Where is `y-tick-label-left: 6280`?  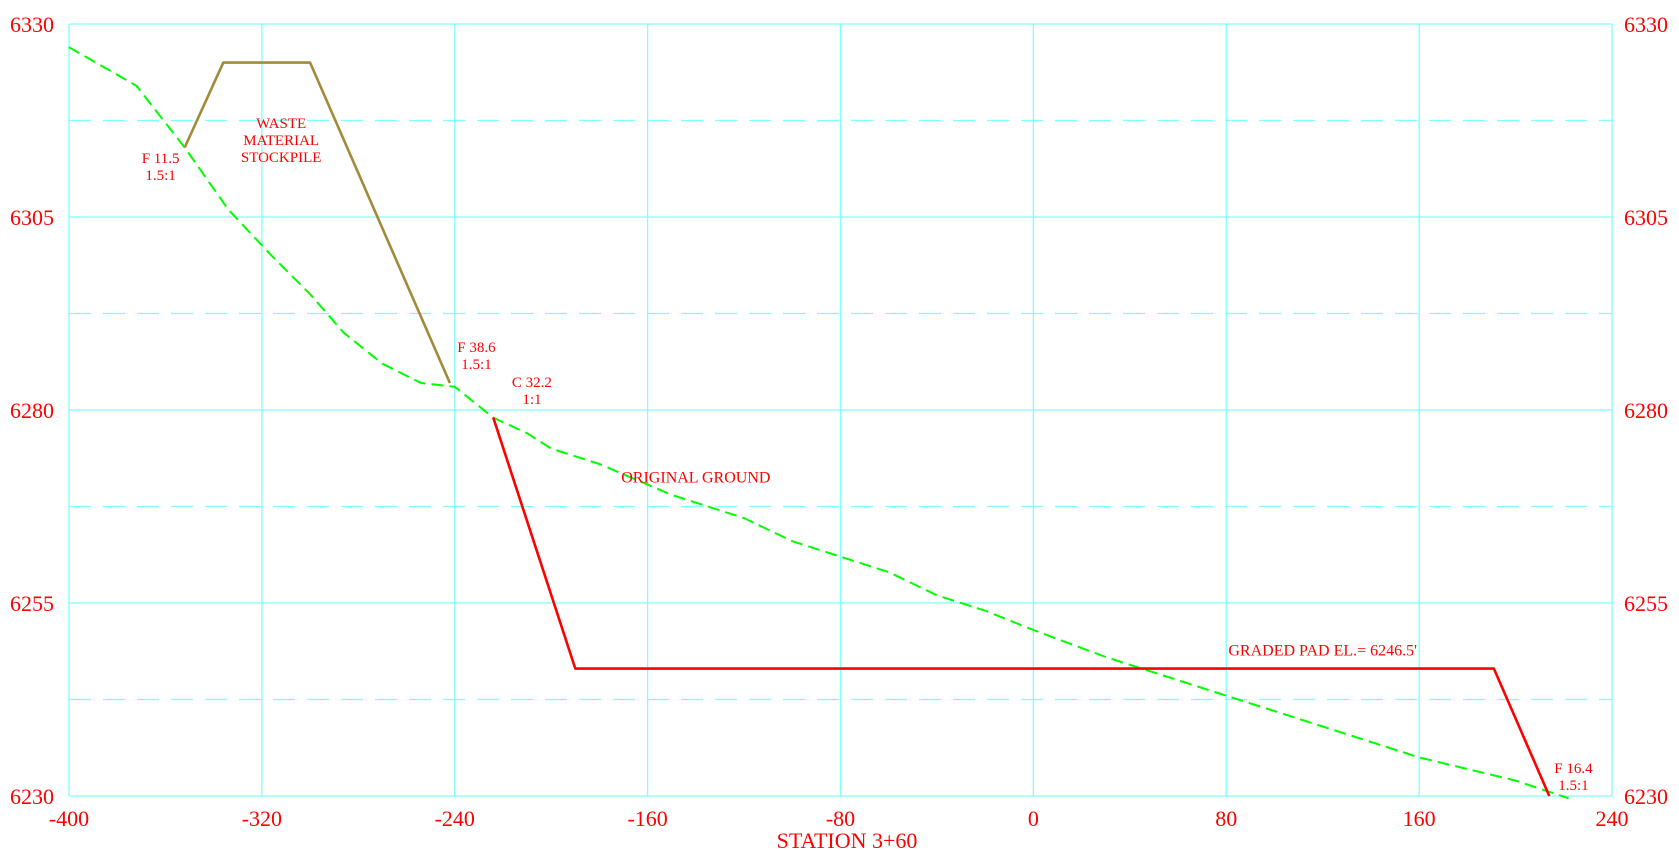 y-tick-label-left: 6280 is located at coordinates (32, 410).